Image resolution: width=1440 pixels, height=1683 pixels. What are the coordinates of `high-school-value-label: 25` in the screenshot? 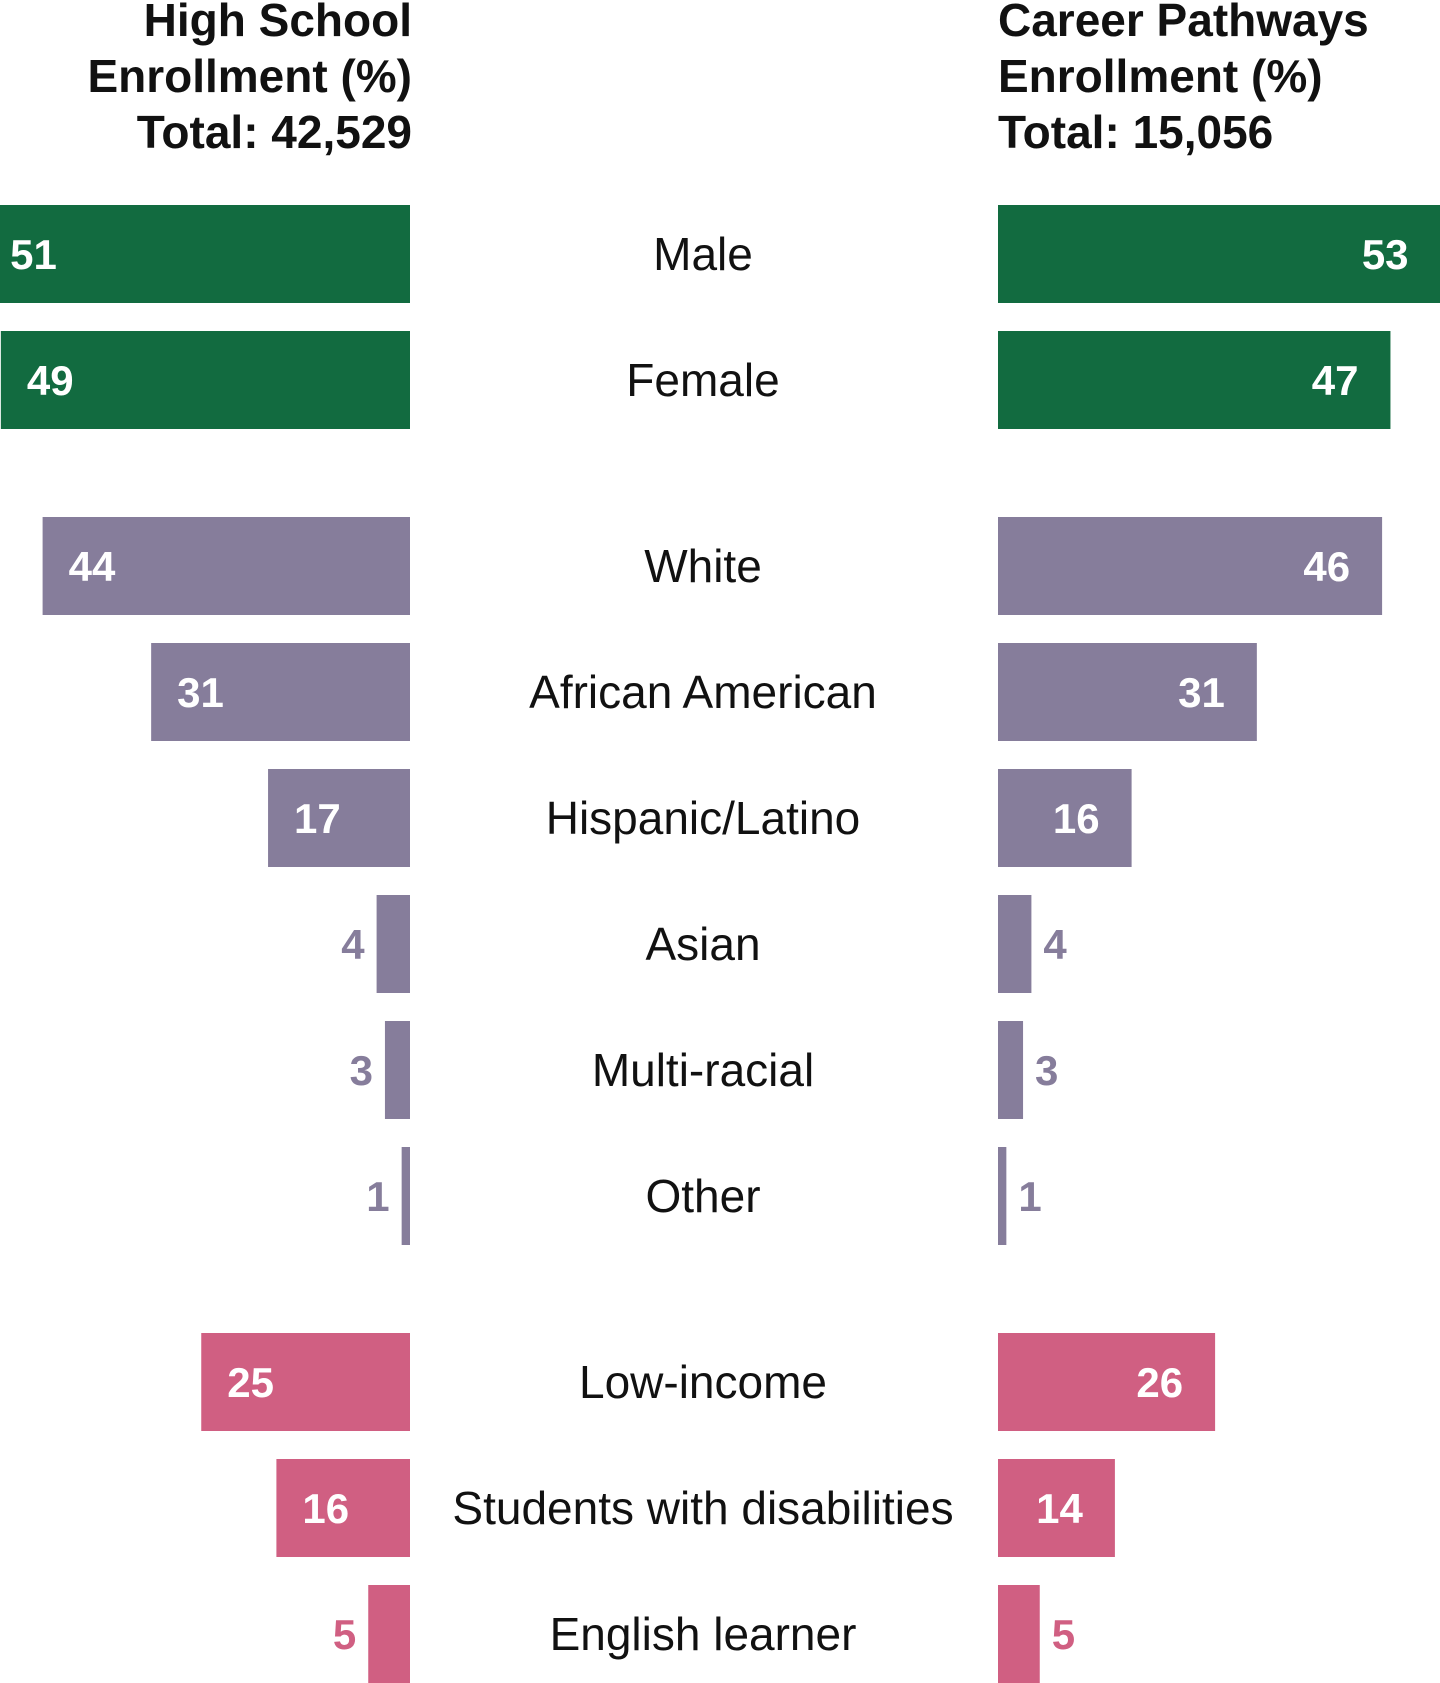 It's located at (250, 1382).